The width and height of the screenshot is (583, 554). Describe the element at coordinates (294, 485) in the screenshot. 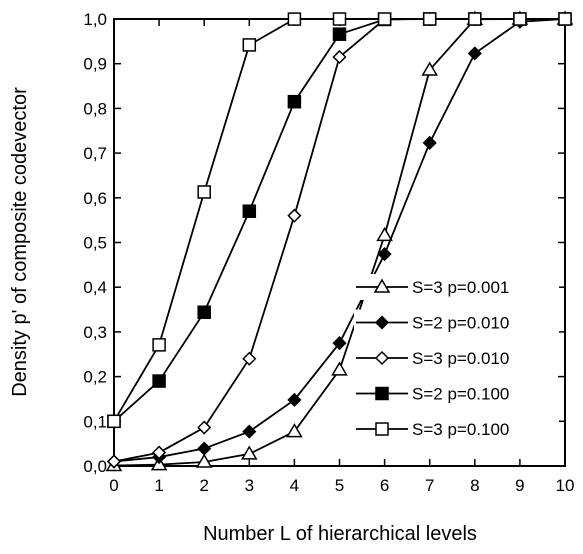

I see `x-tick-label: 4` at that location.